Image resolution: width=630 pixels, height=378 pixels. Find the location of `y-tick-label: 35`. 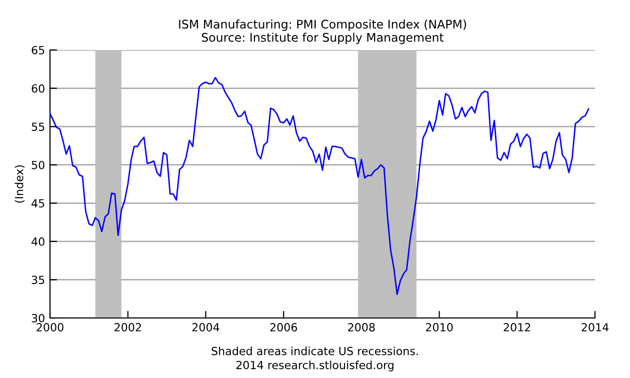

y-tick-label: 35 is located at coordinates (38, 280).